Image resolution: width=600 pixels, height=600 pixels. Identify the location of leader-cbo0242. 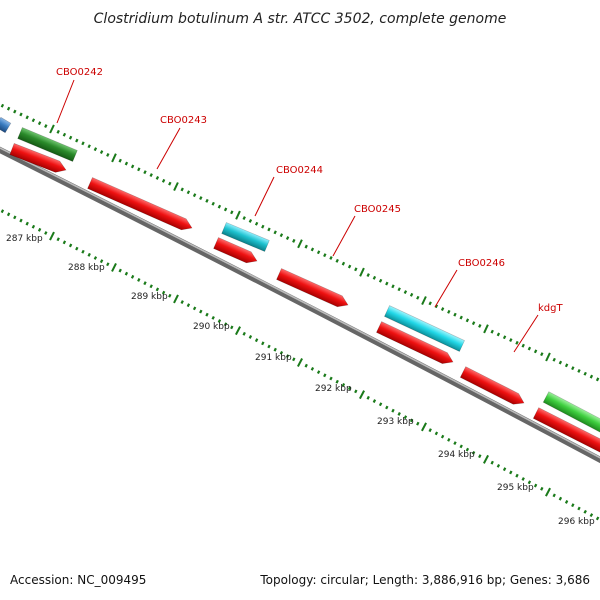
(65, 101).